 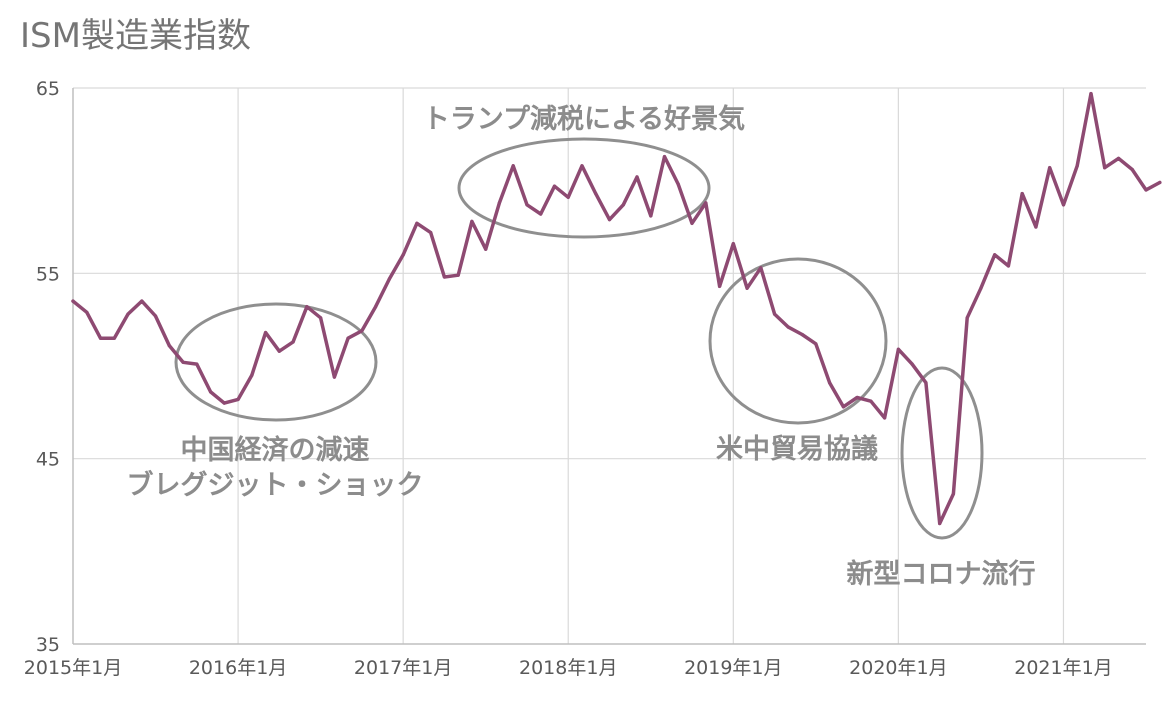 I want to click on y-tick-label: 35, so click(x=48, y=645).